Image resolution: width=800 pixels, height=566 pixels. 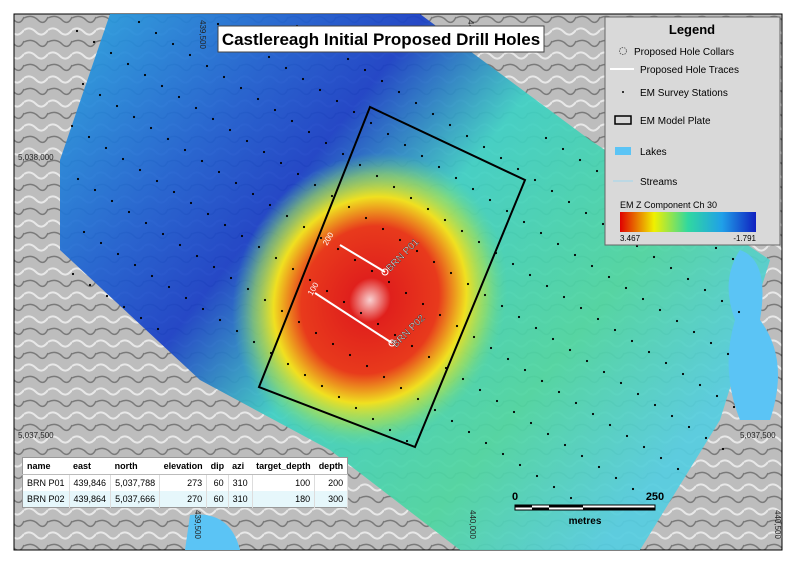 What do you see at coordinates (331, 499) in the screenshot?
I see `table-cell: 300` at bounding box center [331, 499].